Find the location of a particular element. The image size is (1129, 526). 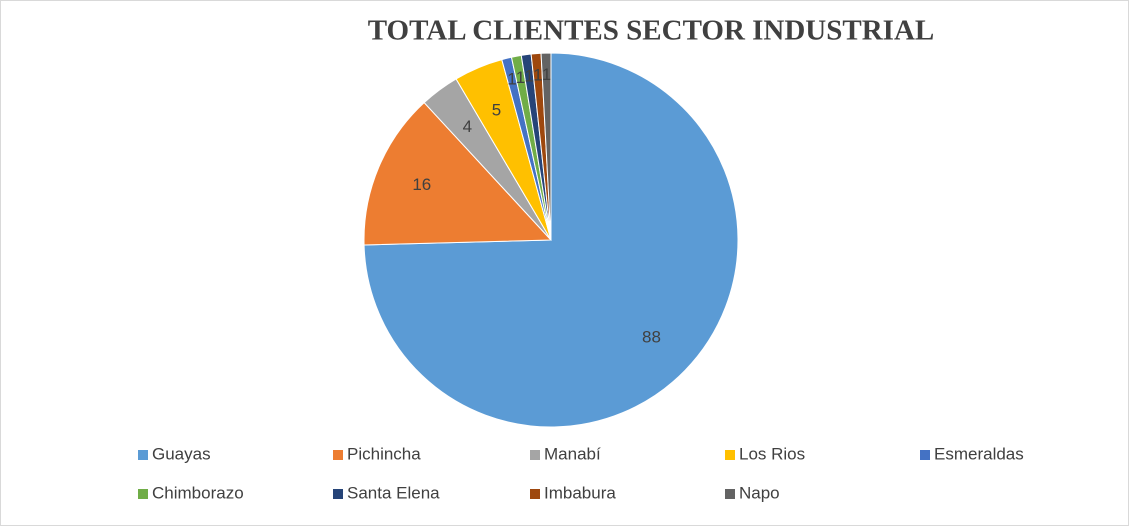

data-label: 16 is located at coordinates (421, 184).